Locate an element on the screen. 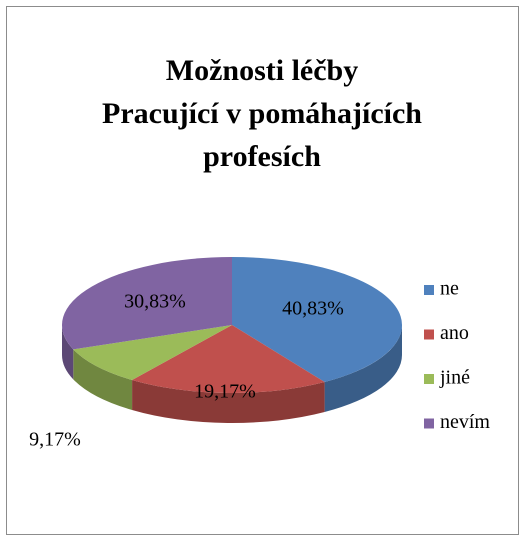 This screenshot has width=526, height=542. chart-title: Pracující v pomáhajících is located at coordinates (262, 113).